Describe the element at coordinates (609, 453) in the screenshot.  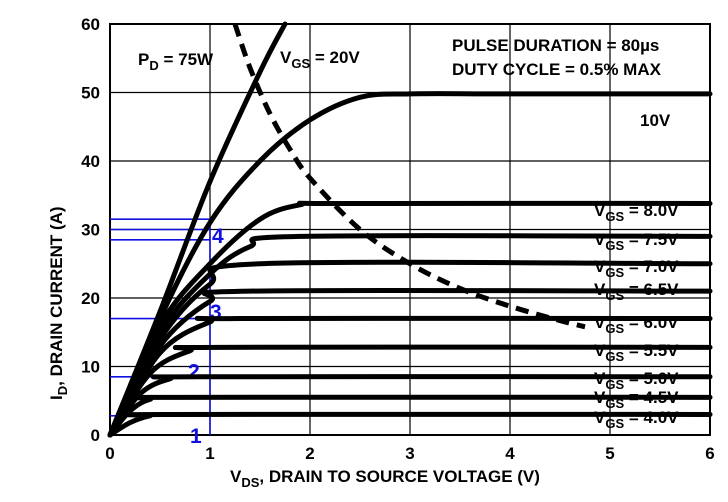
I see `x-tick-label: 5` at that location.